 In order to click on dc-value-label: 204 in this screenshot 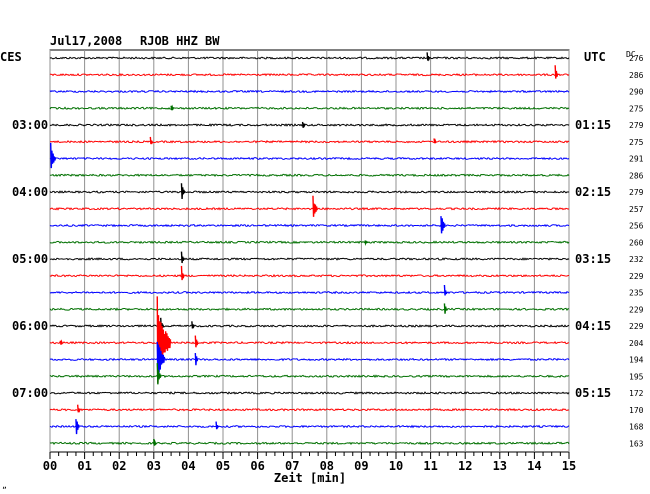, I will do `click(636, 343)`.